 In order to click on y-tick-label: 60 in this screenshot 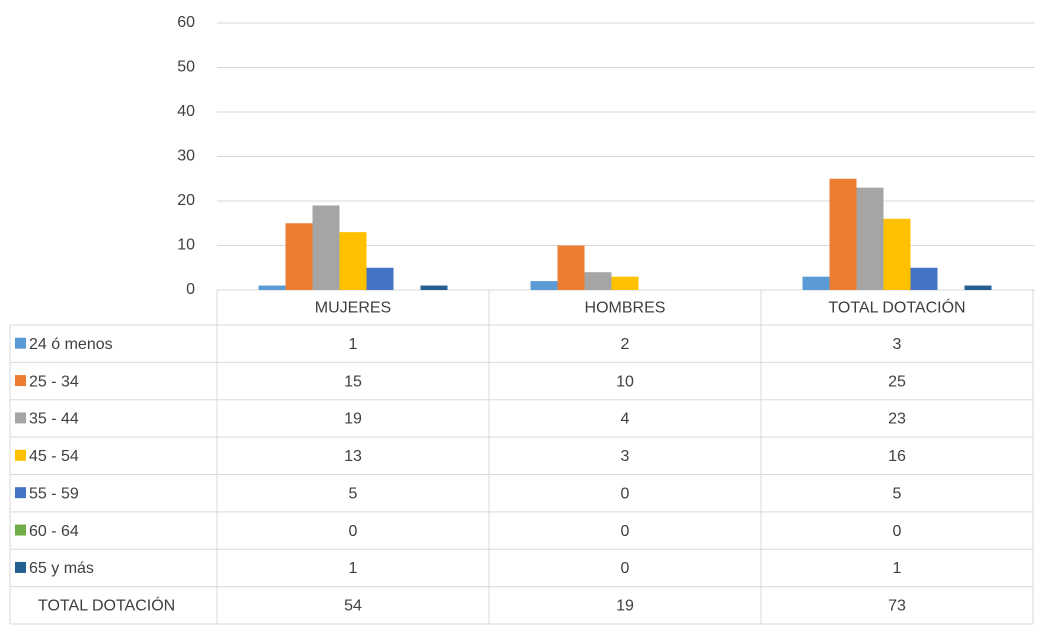, I will do `click(186, 22)`.